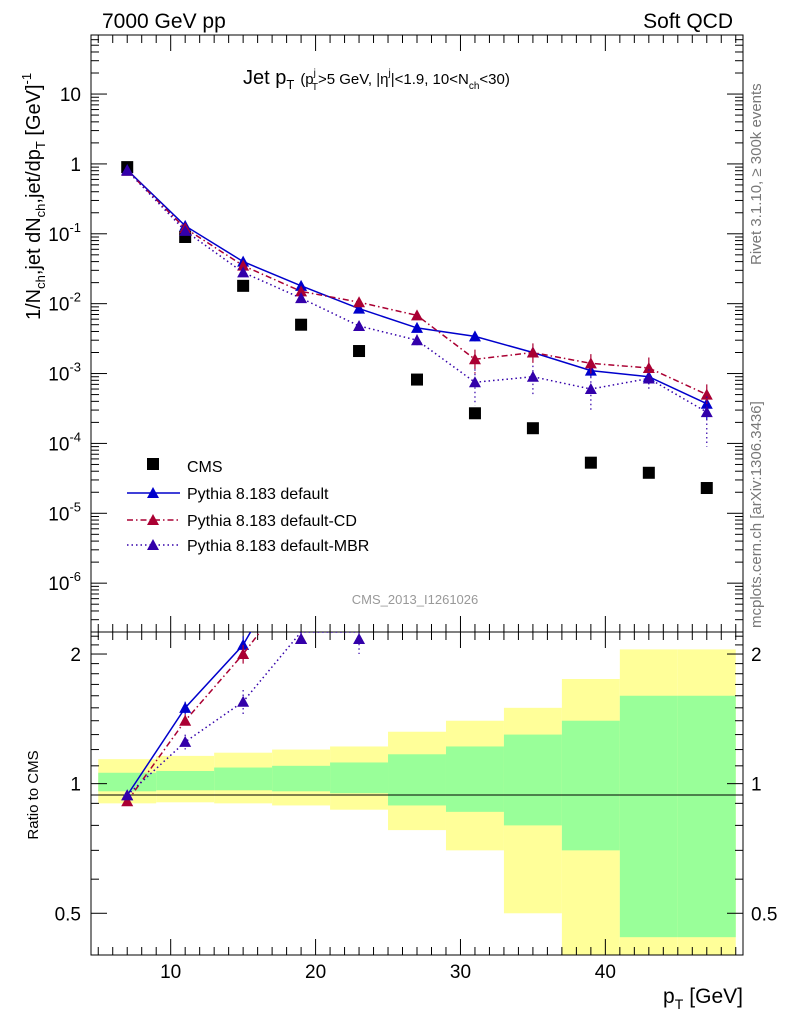 The height and width of the screenshot is (1024, 786). What do you see at coordinates (75, 165) in the screenshot?
I see `y-tick-label: 1` at bounding box center [75, 165].